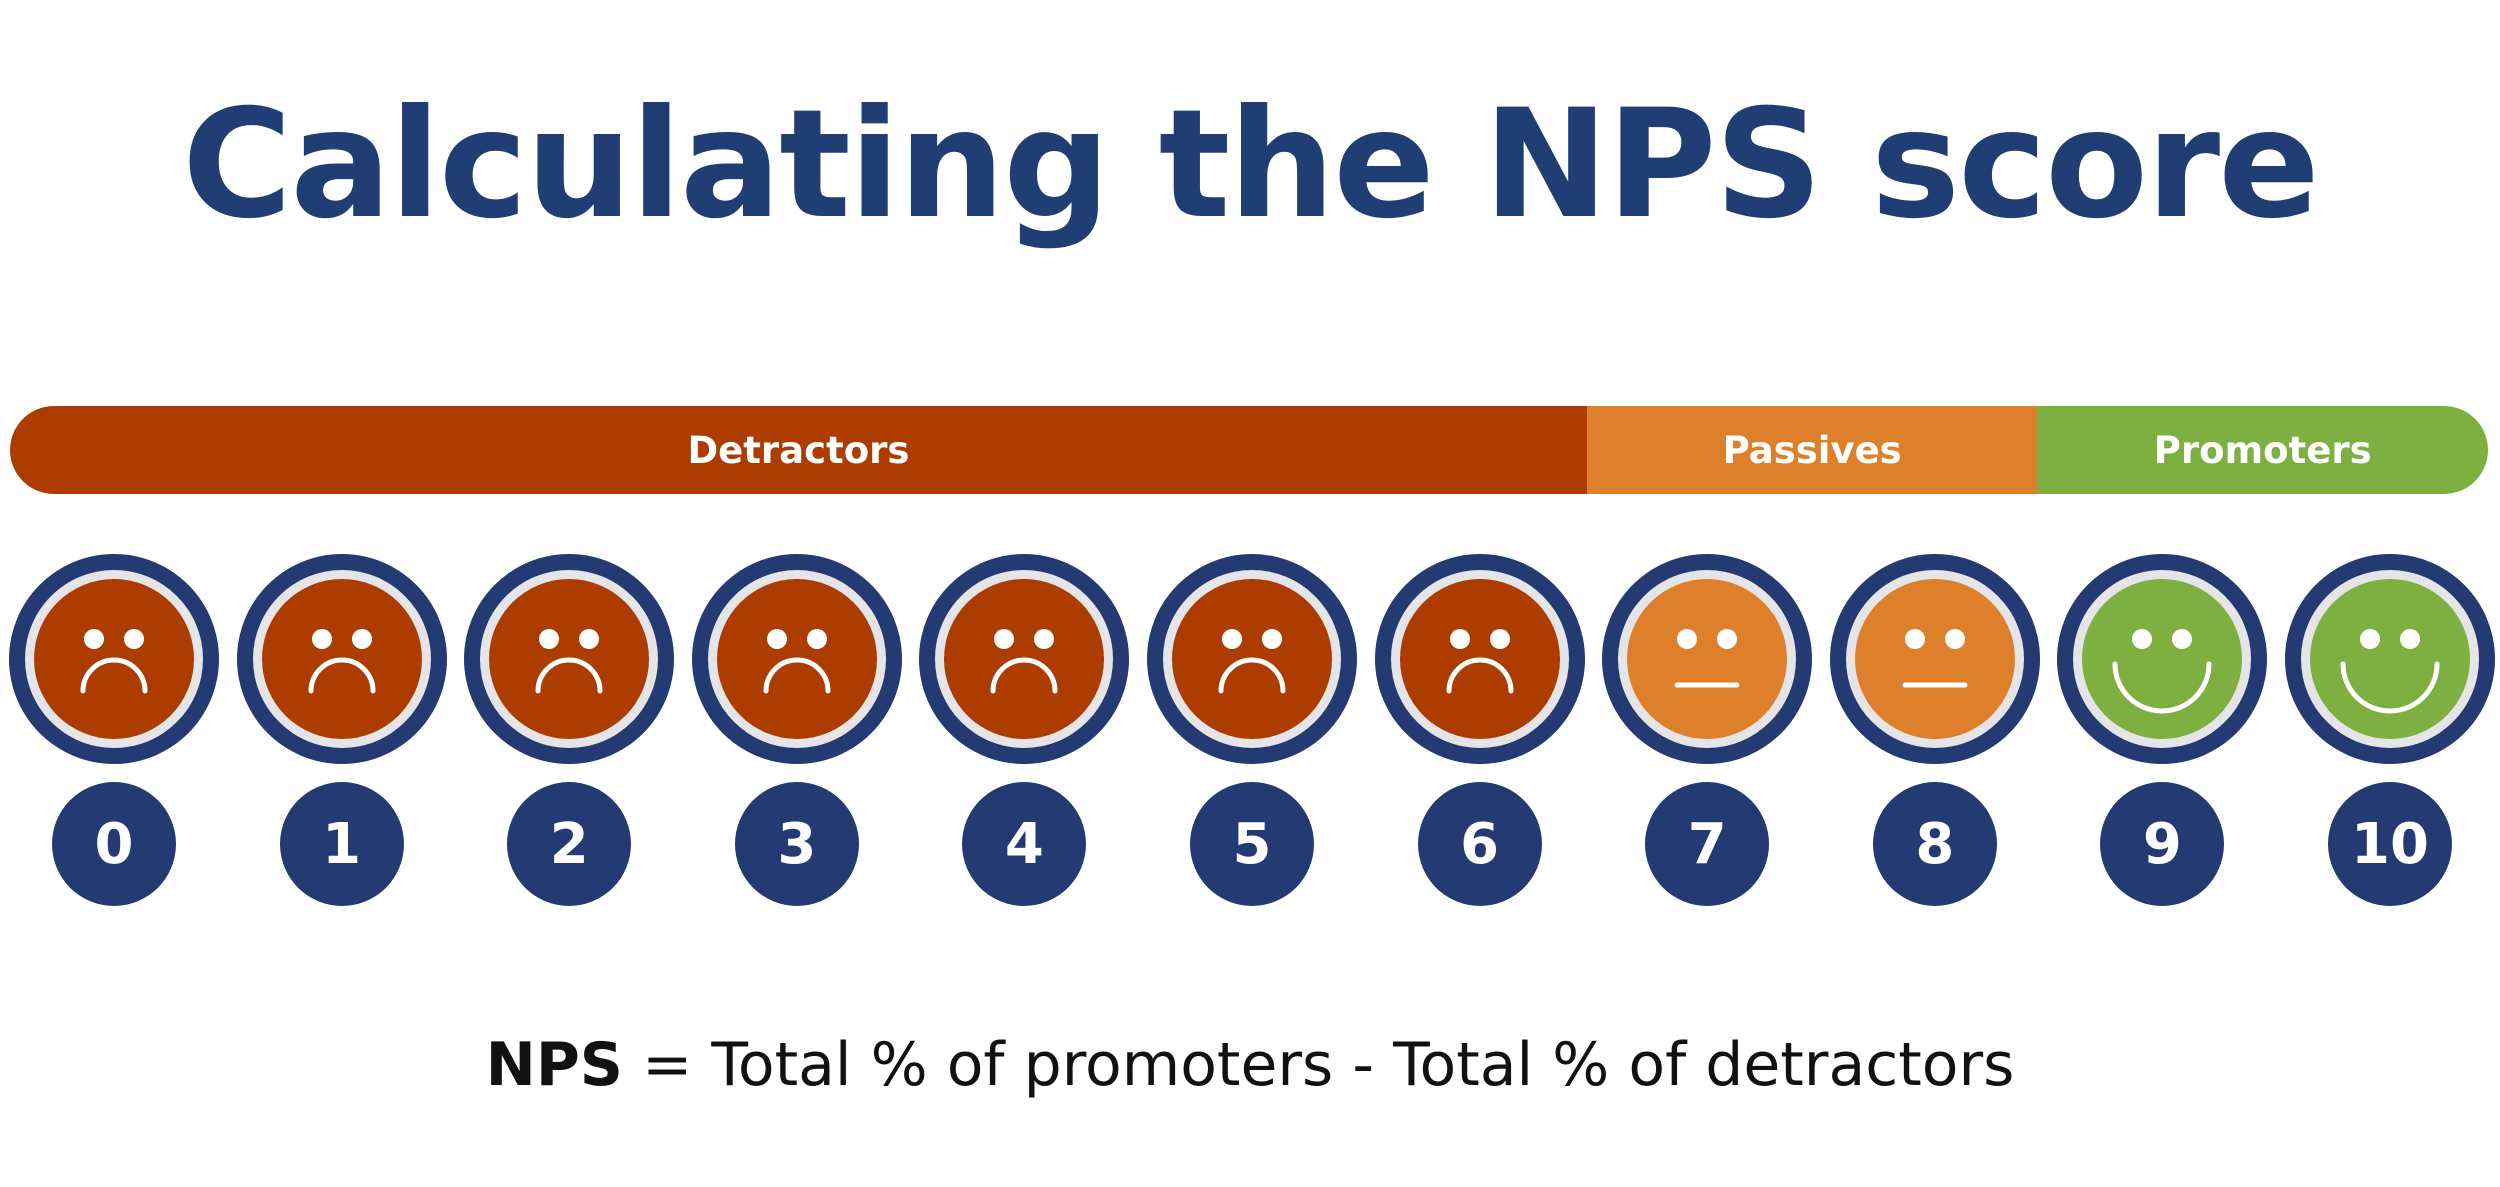 The width and height of the screenshot is (2500, 1187). I want to click on score-badge-2: 2, so click(569, 844).